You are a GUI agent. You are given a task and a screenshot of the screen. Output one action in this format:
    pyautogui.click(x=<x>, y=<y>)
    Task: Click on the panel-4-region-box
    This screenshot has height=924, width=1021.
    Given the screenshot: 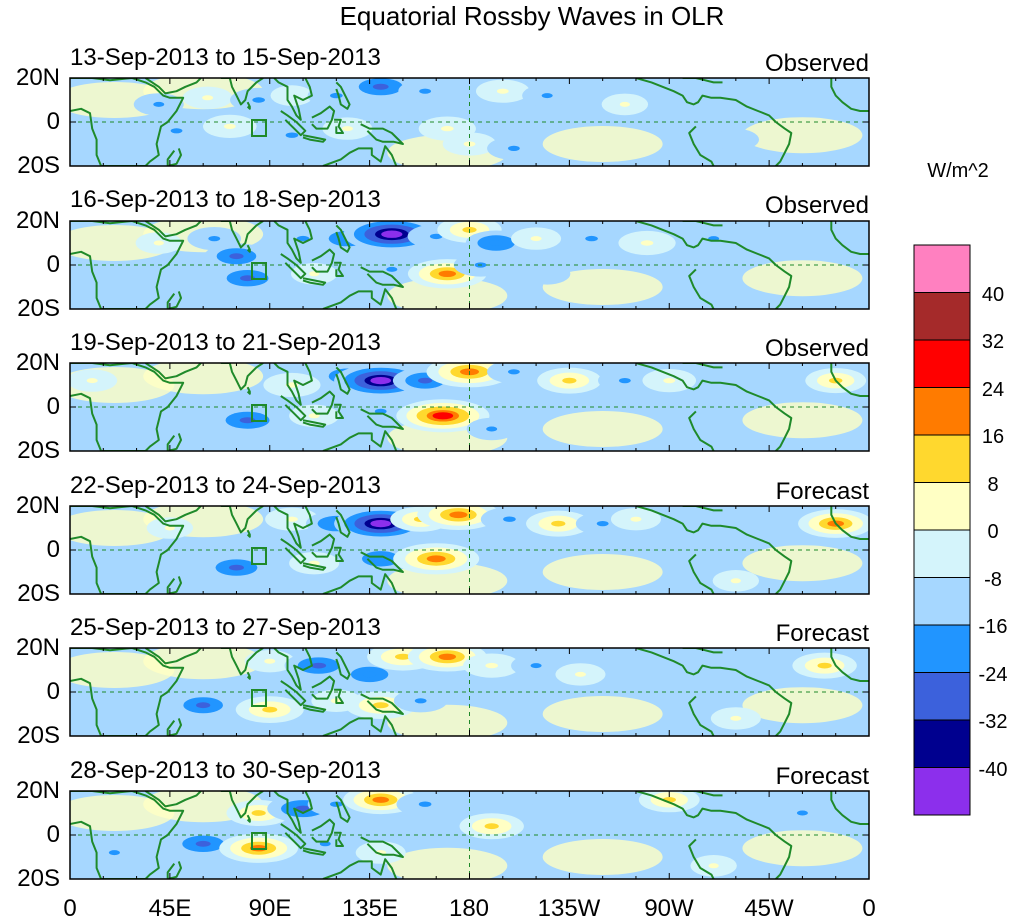 What is the action you would take?
    pyautogui.click(x=258, y=556)
    